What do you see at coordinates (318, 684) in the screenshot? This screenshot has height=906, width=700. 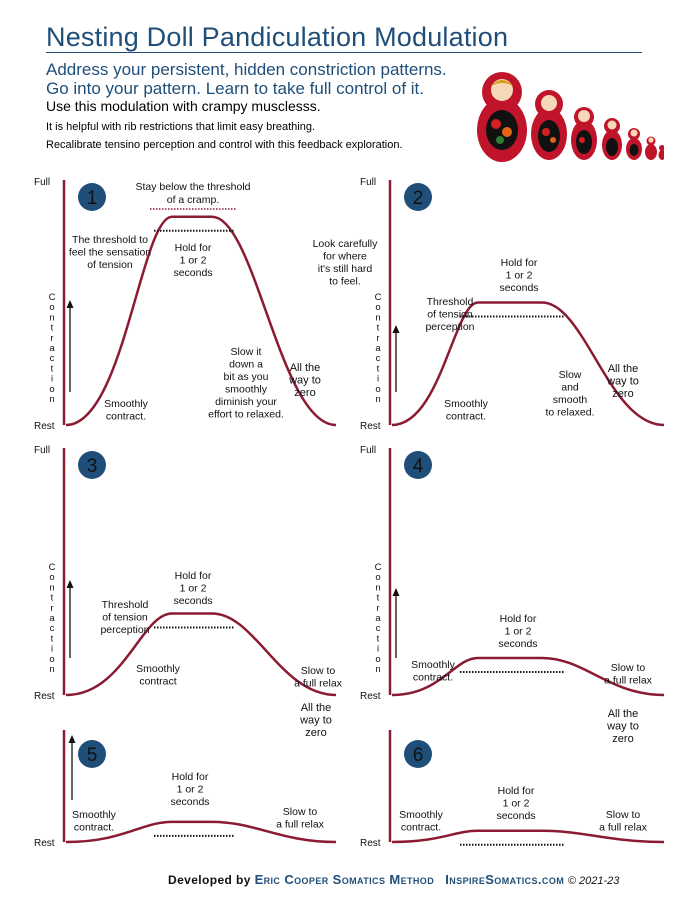 I see `note-relax-3-line: a full relax` at bounding box center [318, 684].